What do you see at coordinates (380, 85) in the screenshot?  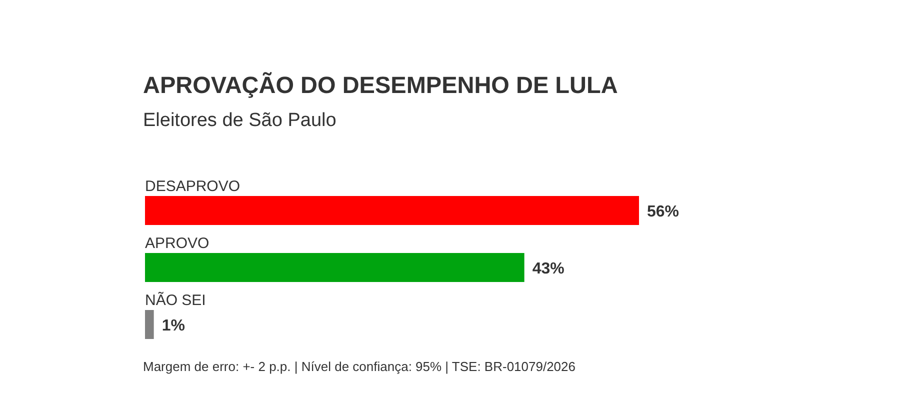 I see `chart-title: APROVAÇÃO DO DESEMPENHO DE LULA` at bounding box center [380, 85].